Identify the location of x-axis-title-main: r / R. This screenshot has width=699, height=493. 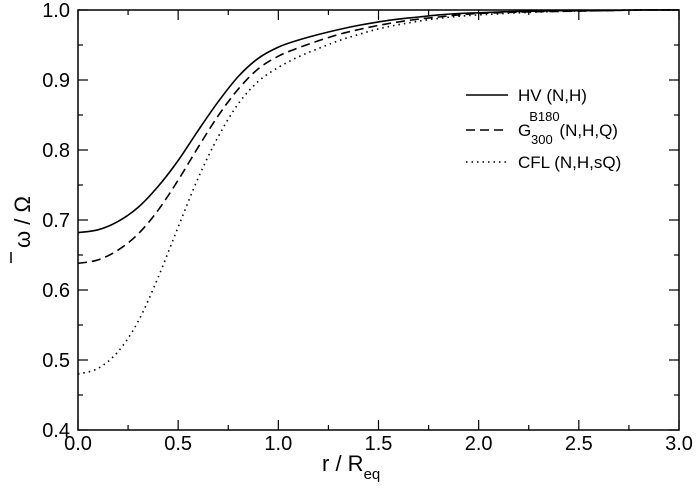
(343, 463).